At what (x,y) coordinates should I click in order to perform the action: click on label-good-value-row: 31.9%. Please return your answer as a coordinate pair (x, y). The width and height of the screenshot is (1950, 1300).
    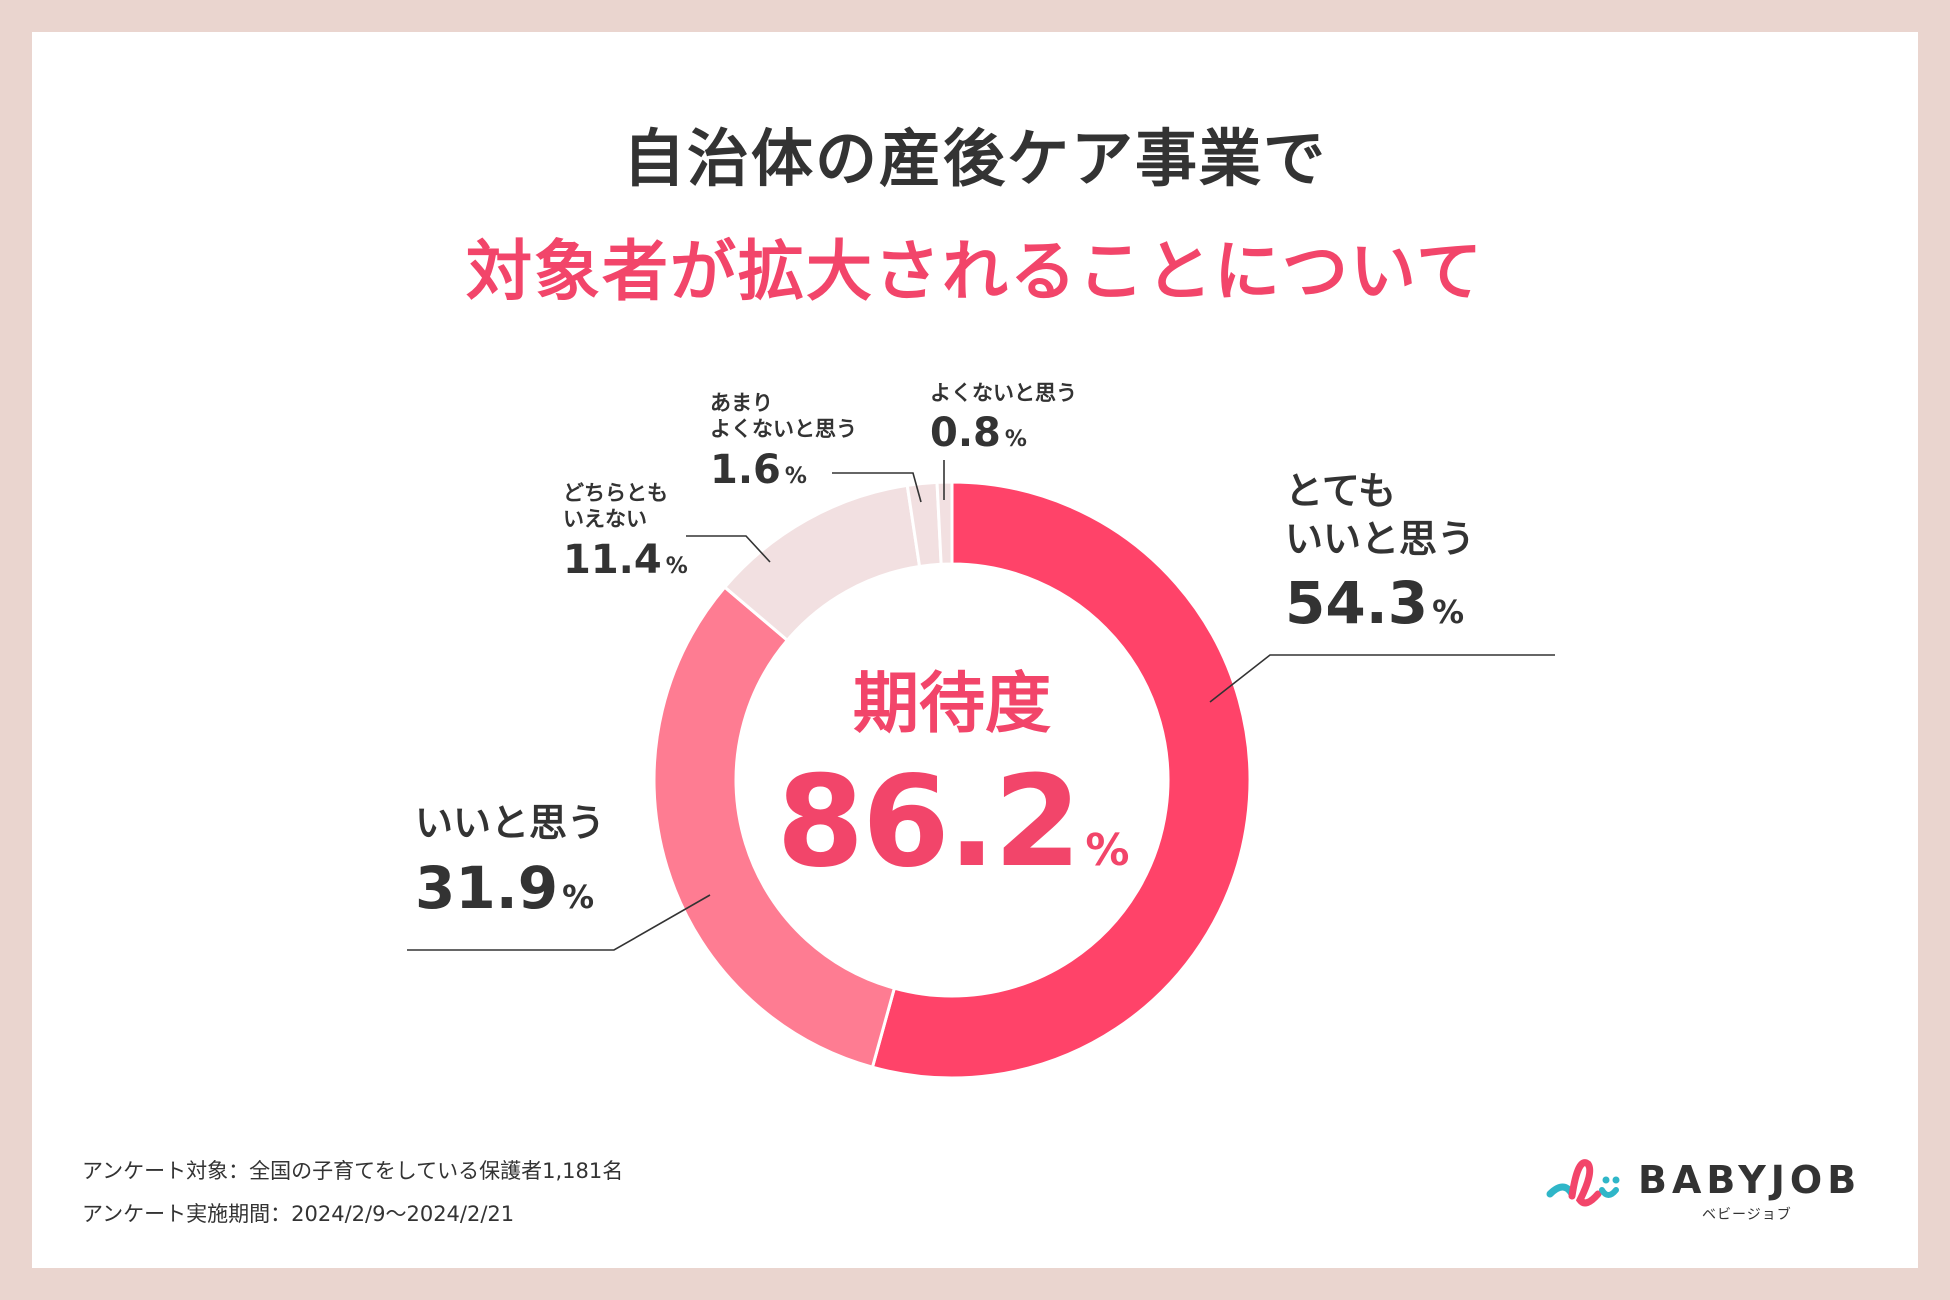
    Looking at the image, I should click on (510, 888).